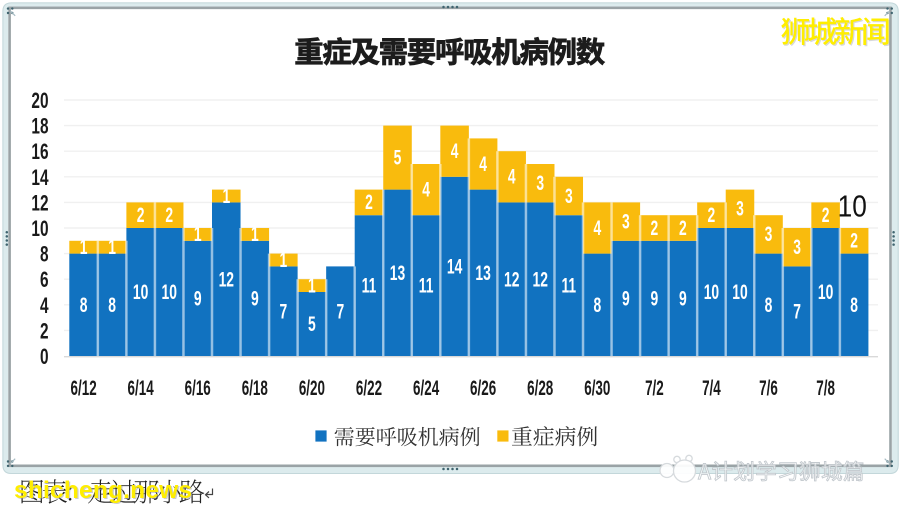  What do you see at coordinates (540, 388) in the screenshot?
I see `svg-text: 6/28` at bounding box center [540, 388].